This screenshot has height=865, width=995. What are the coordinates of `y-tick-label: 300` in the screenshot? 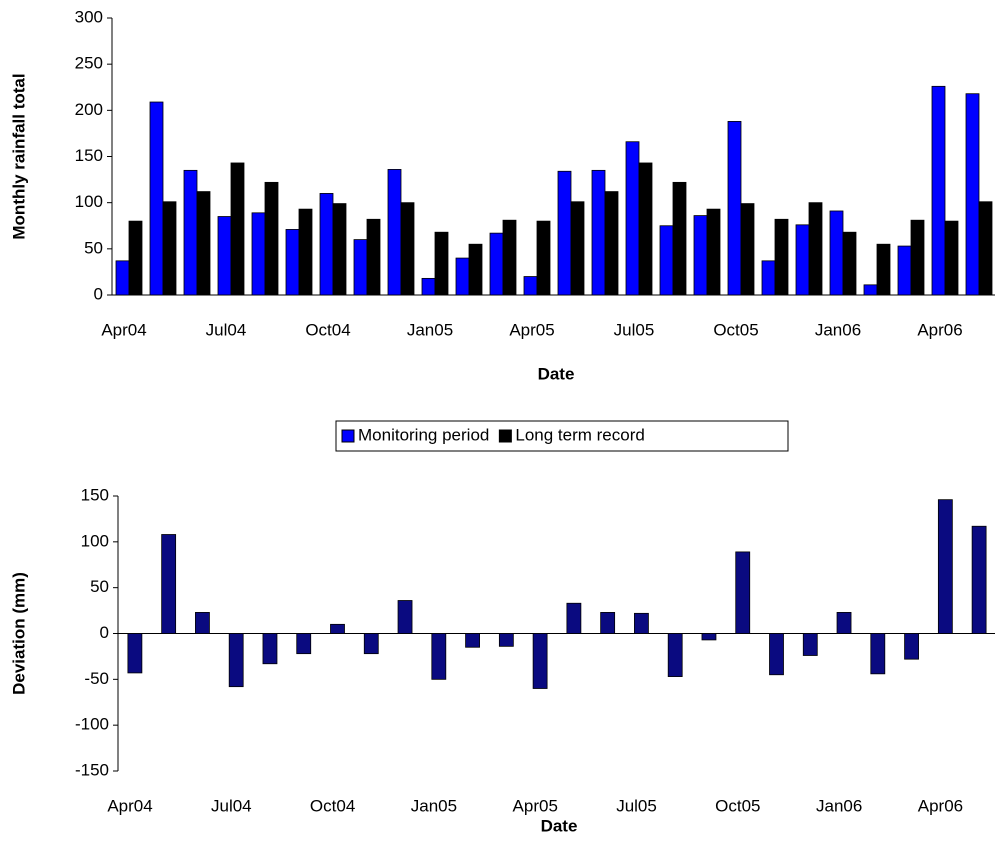 It's located at (89, 16).